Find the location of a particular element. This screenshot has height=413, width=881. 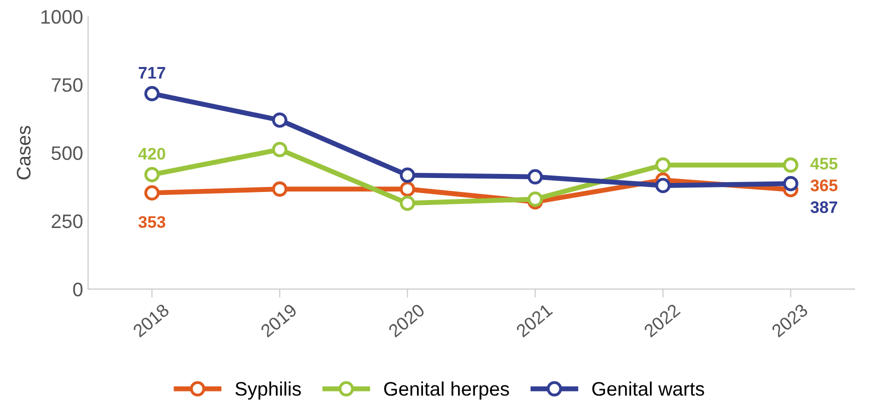

y-axis-title: Cases is located at coordinates (23, 153).